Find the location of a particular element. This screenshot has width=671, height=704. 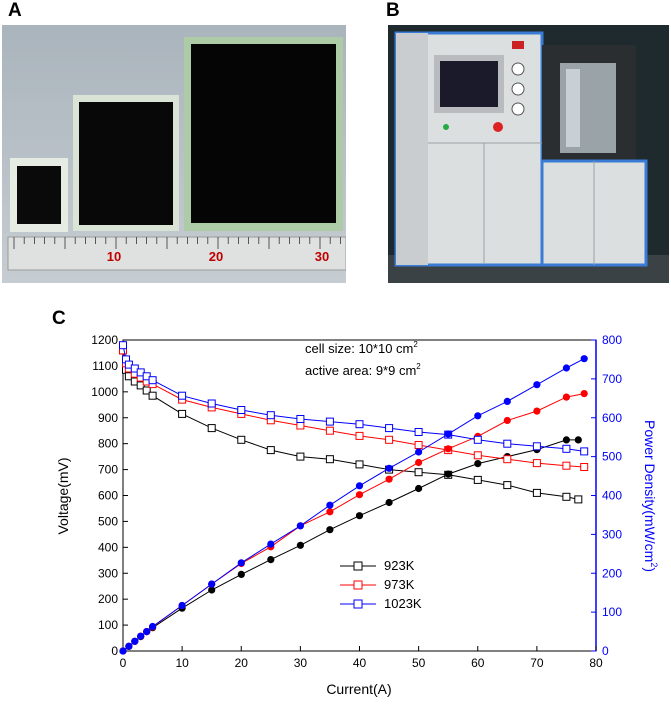

right-tick-label: 200 is located at coordinates (612, 573).